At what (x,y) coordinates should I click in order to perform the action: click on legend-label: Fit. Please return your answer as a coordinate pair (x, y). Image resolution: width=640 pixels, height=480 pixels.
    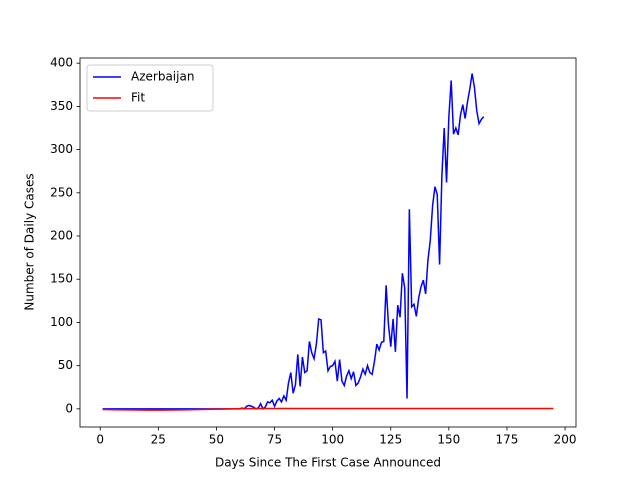
    Looking at the image, I should click on (138, 98).